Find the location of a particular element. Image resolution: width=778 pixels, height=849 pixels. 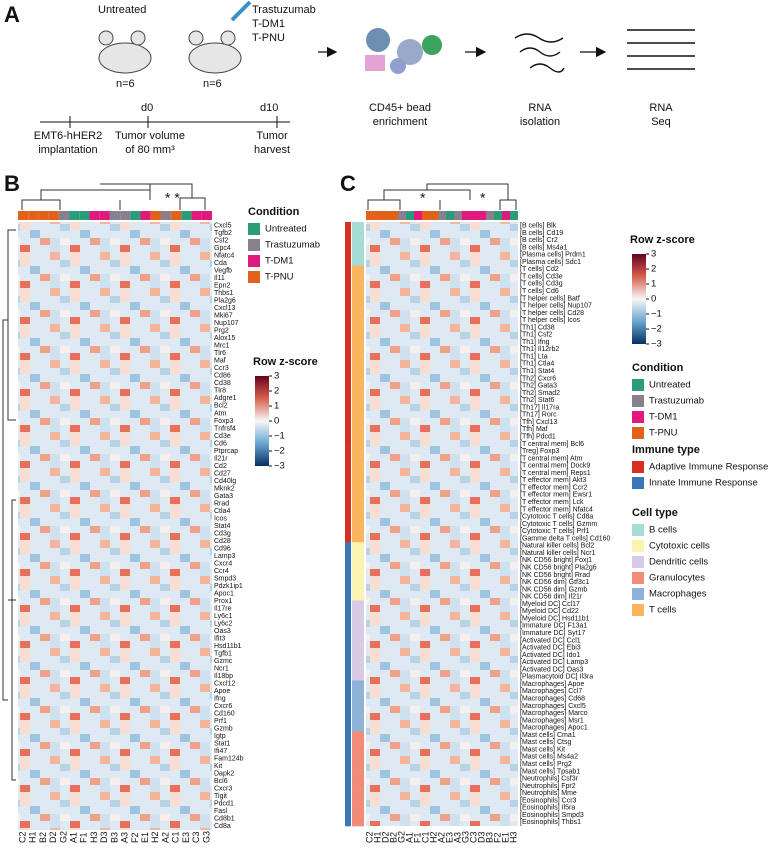

row-label: Pdcd1 is located at coordinates (224, 804).